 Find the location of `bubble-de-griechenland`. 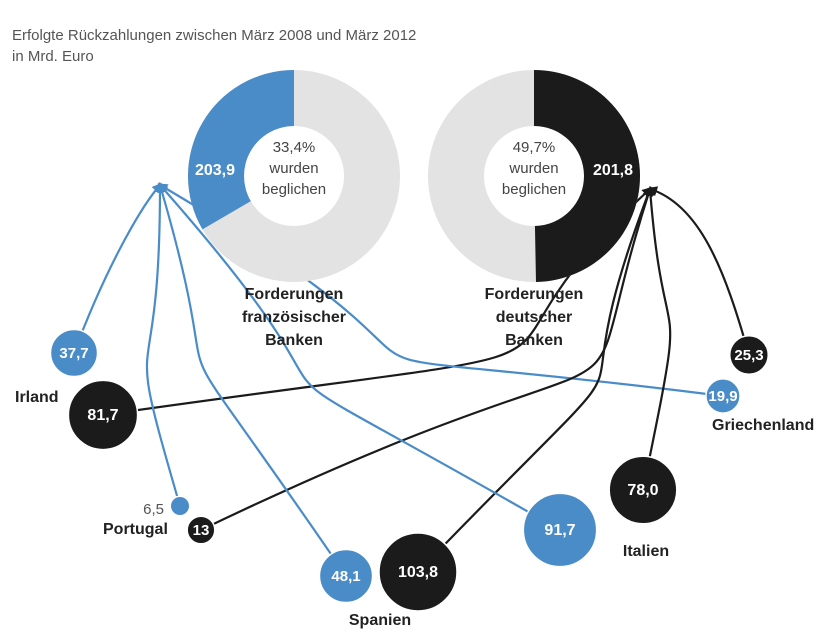

bubble-de-griechenland is located at coordinates (749, 355).